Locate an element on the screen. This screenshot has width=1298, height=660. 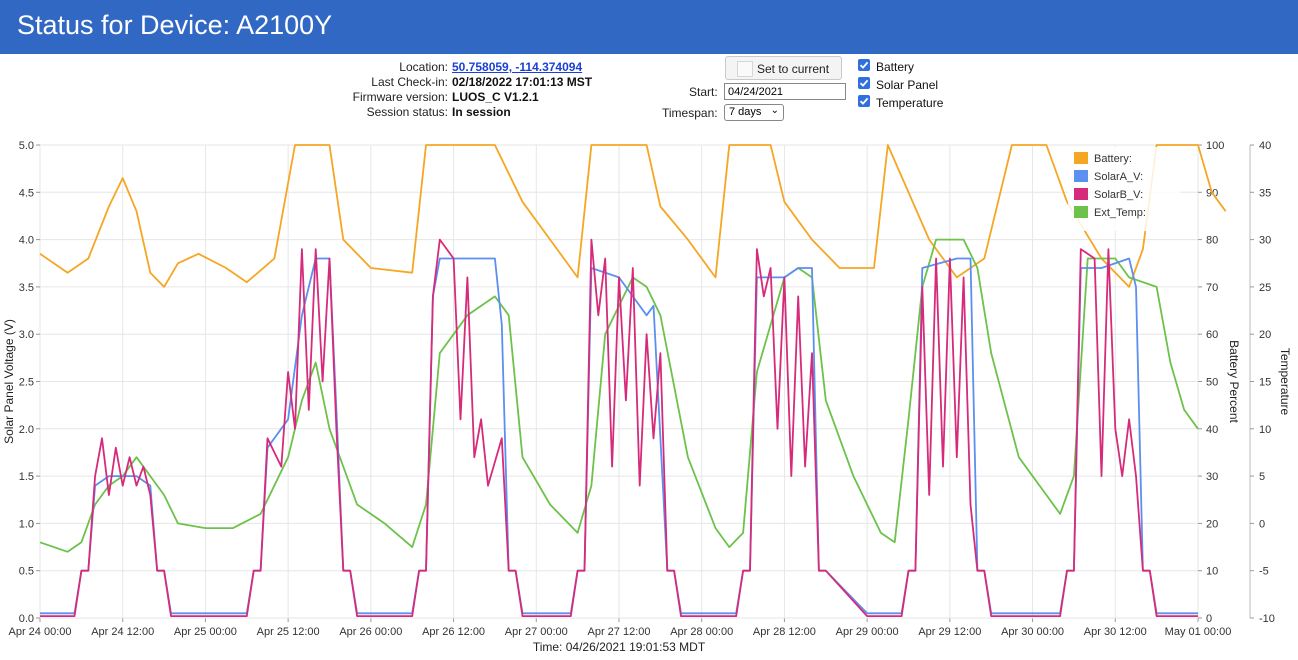
legend-label: Battery: is located at coordinates (1113, 159).